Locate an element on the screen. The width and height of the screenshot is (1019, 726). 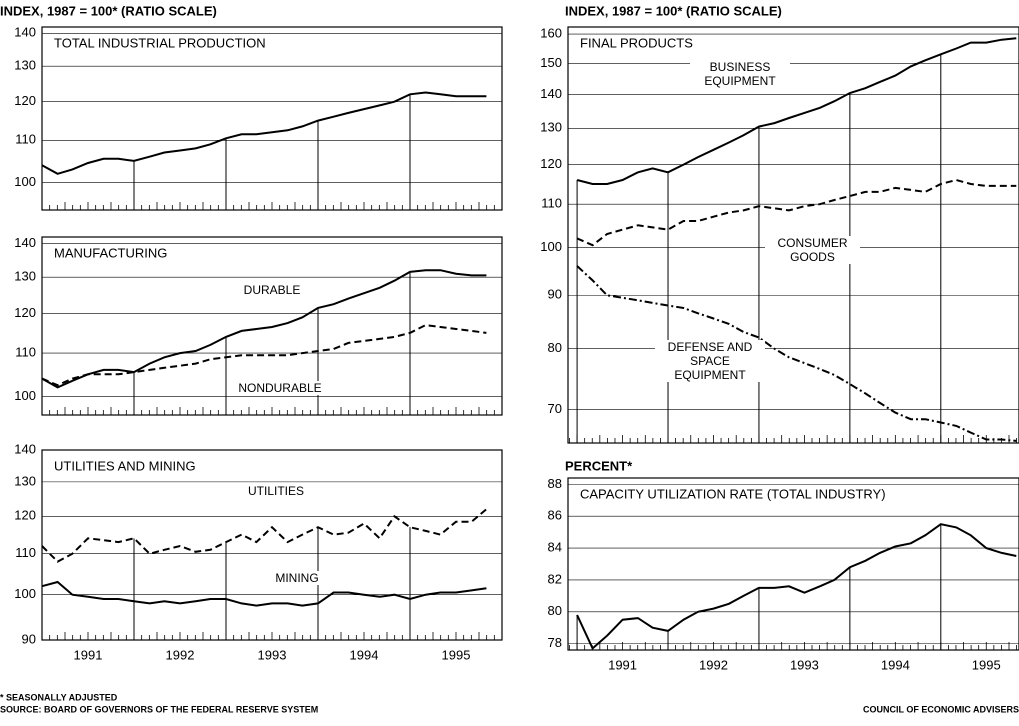
y-tick-label: 70 is located at coordinates (555, 408).